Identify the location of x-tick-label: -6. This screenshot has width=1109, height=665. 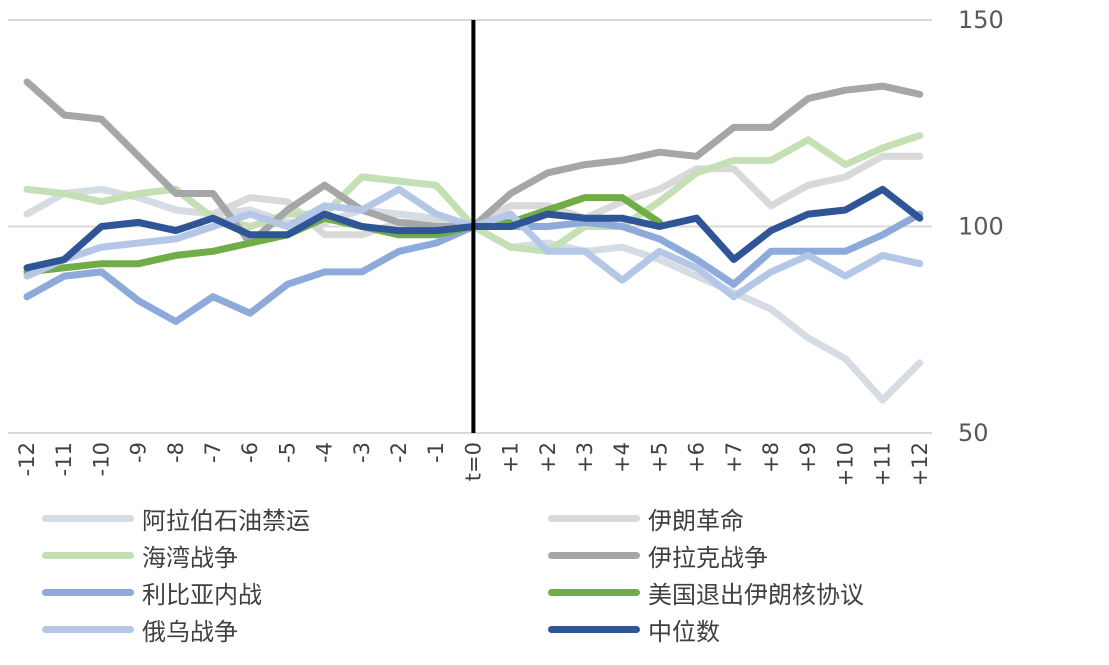
(250, 452).